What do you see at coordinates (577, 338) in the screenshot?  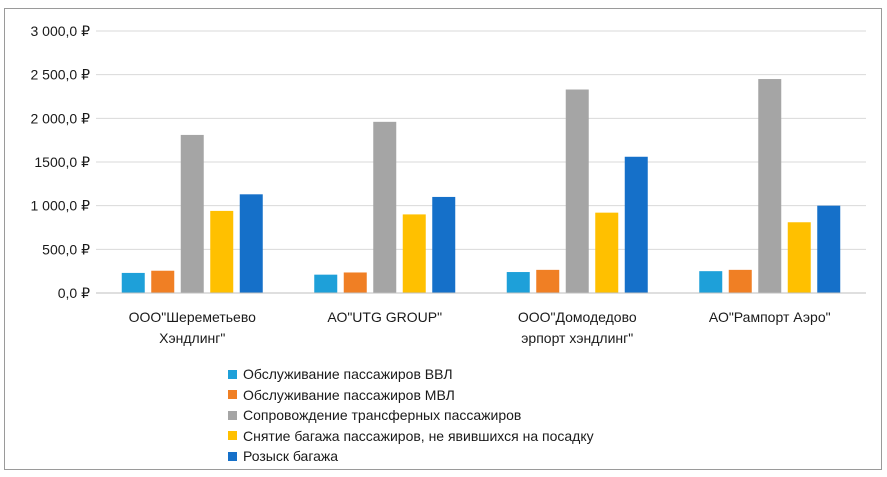 I see `category-label: эрпорт хэндлинг"` at bounding box center [577, 338].